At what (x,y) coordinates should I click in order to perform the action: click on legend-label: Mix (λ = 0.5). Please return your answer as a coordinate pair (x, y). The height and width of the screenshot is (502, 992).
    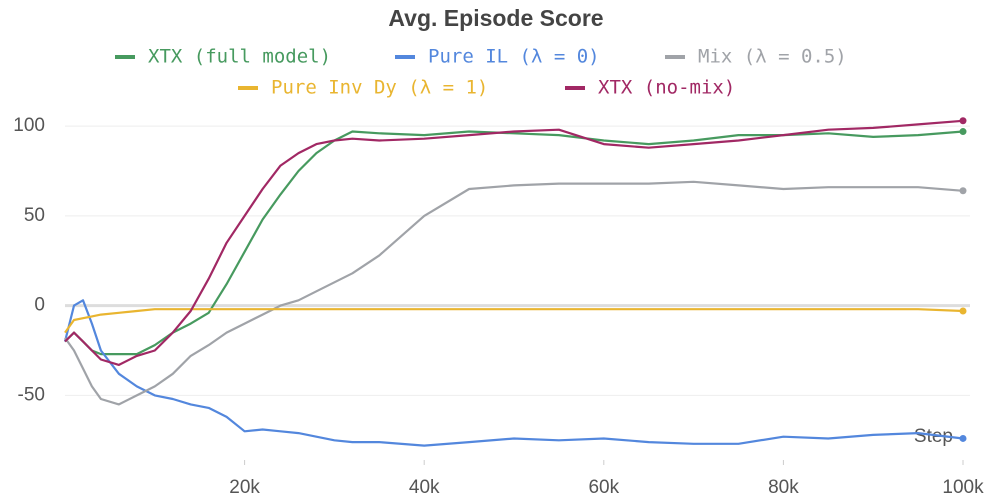
    Looking at the image, I should click on (772, 57).